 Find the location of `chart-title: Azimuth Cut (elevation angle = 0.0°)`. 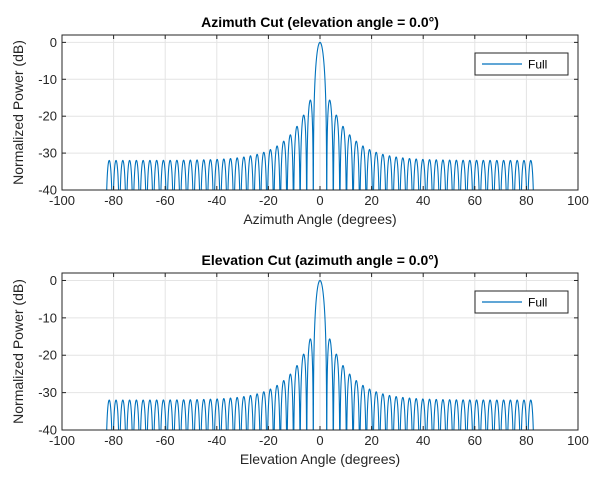

chart-title: Azimuth Cut (elevation angle = 0.0°) is located at coordinates (320, 22).